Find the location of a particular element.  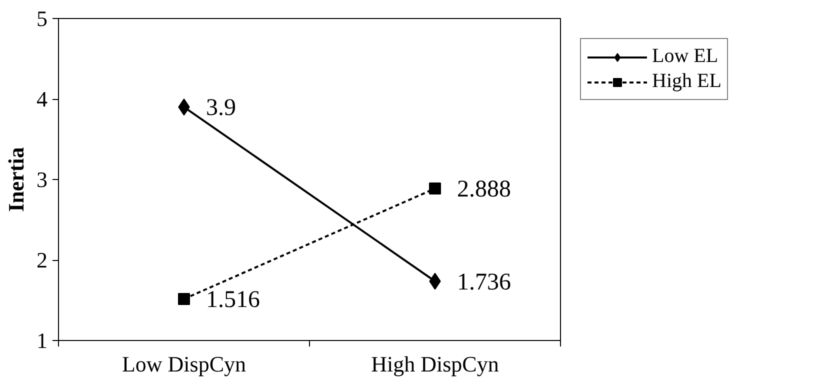

data-label: 2.888 is located at coordinates (484, 189).